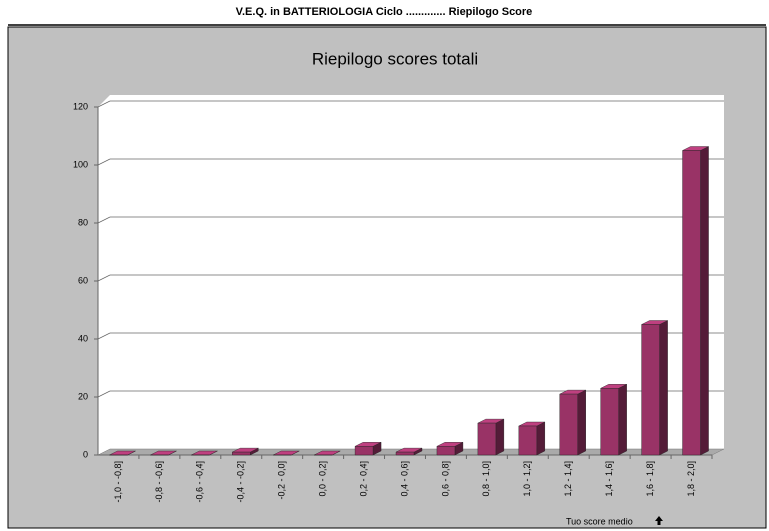 Image resolution: width=769 pixels, height=531 pixels. I want to click on y-tick-label: 20, so click(83, 396).